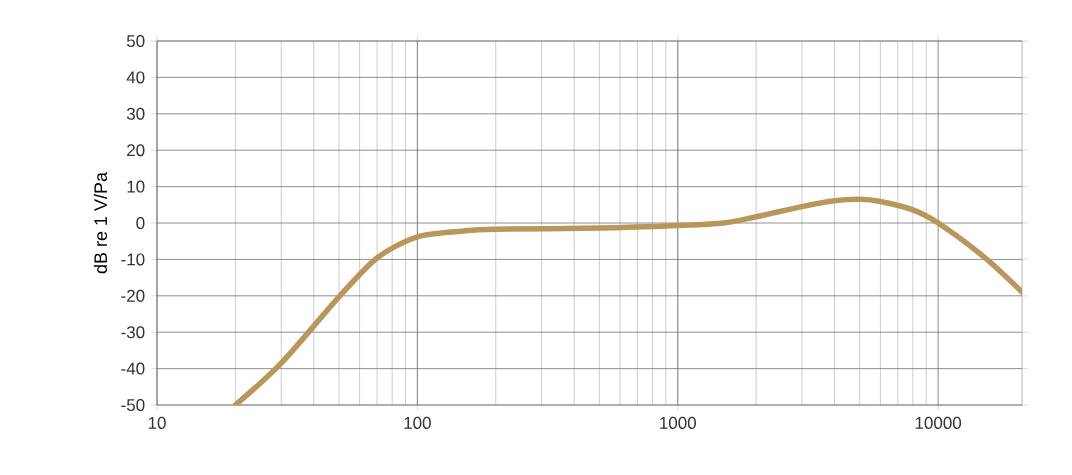 This screenshot has height=475, width=1072. What do you see at coordinates (140, 223) in the screenshot?
I see `y-tick-label: 0` at bounding box center [140, 223].